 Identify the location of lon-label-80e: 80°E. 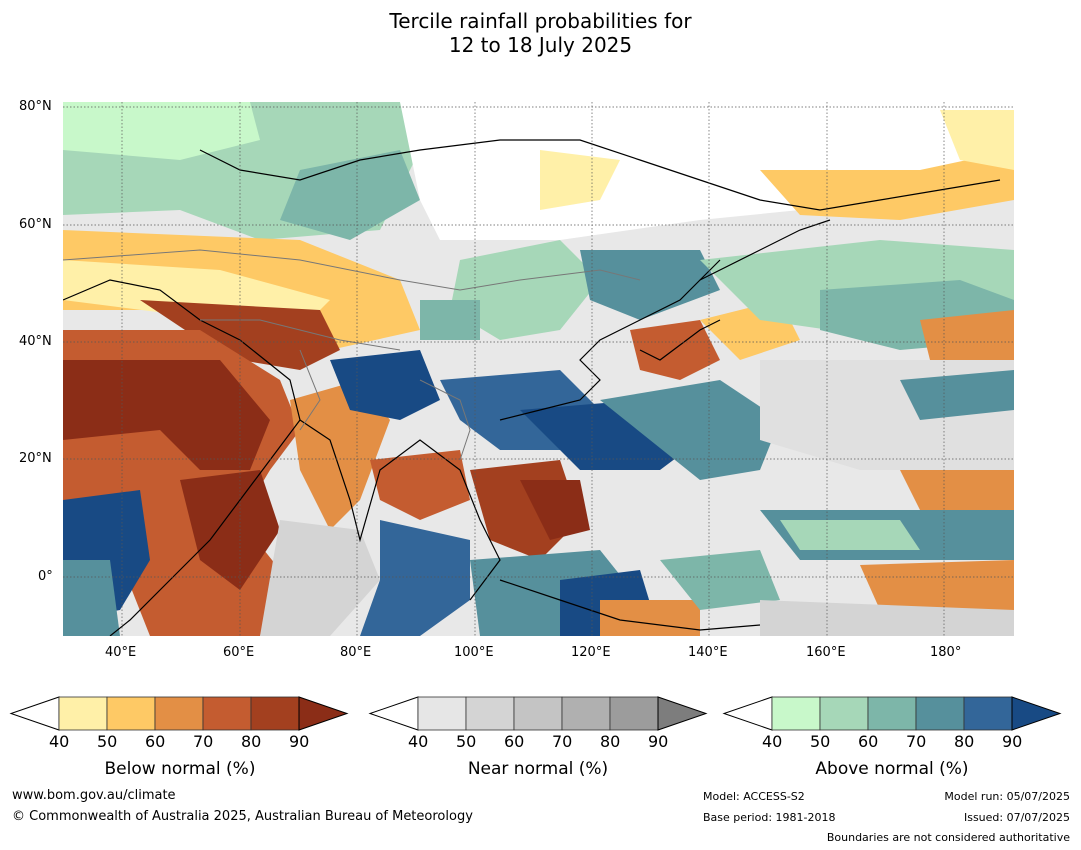
(356, 652).